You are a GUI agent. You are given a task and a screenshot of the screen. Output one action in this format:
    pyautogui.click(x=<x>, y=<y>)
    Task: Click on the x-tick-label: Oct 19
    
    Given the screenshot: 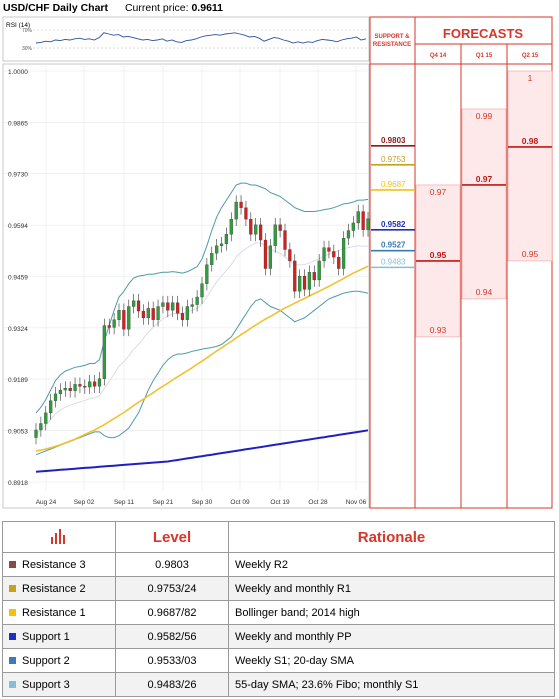 What is the action you would take?
    pyautogui.click(x=280, y=502)
    